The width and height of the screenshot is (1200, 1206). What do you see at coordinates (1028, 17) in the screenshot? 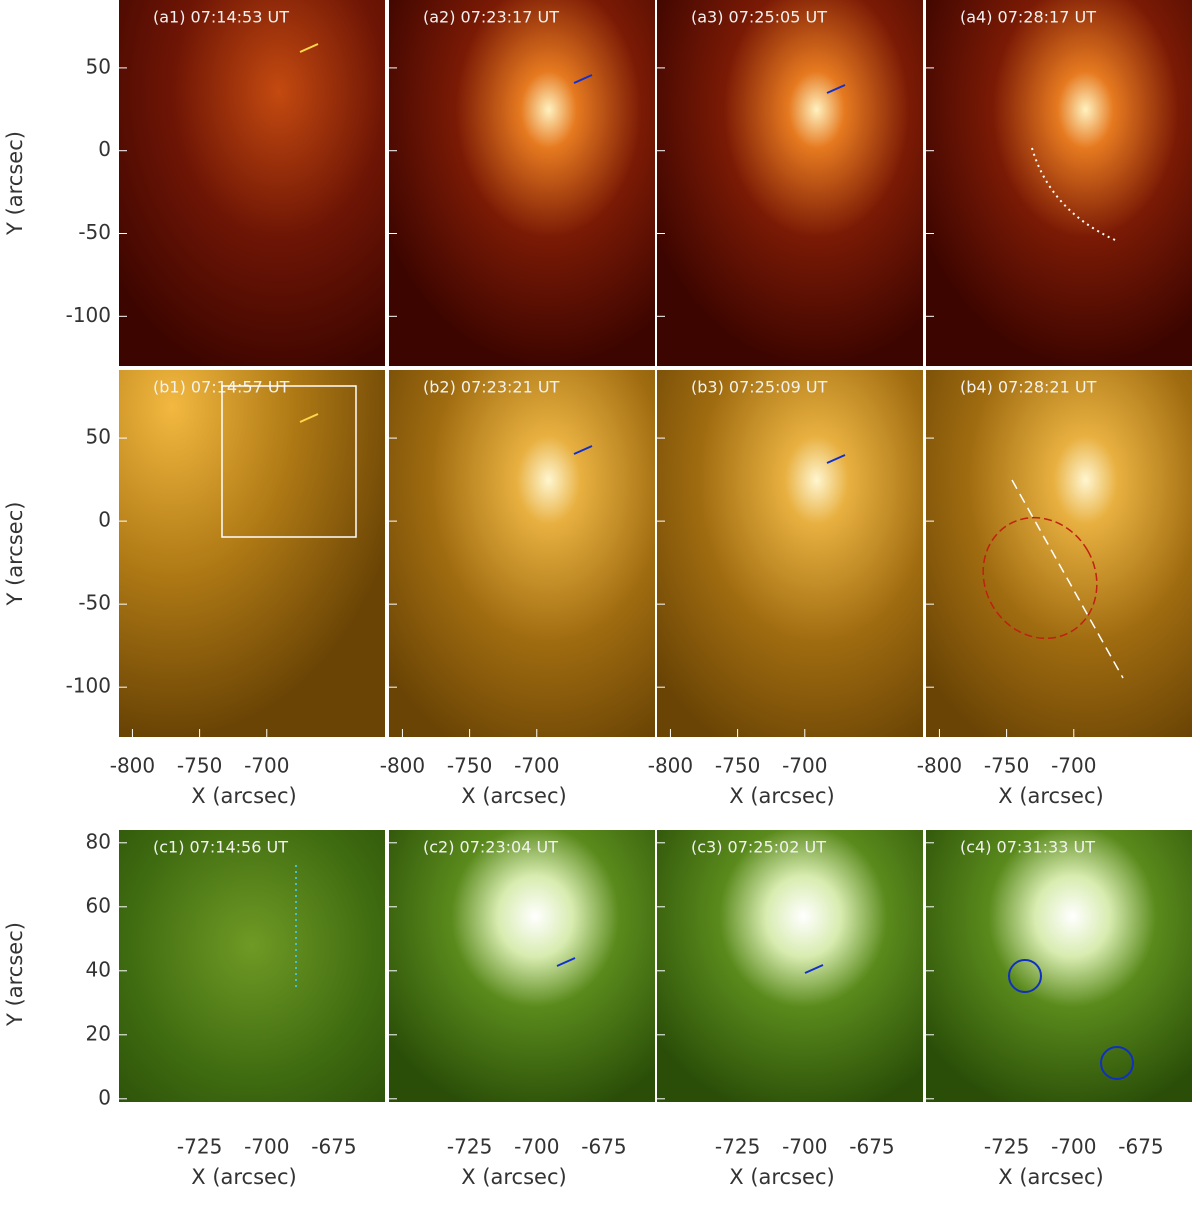
I see `panel-title: (a4) 07:28:17 UT` at bounding box center [1028, 17].